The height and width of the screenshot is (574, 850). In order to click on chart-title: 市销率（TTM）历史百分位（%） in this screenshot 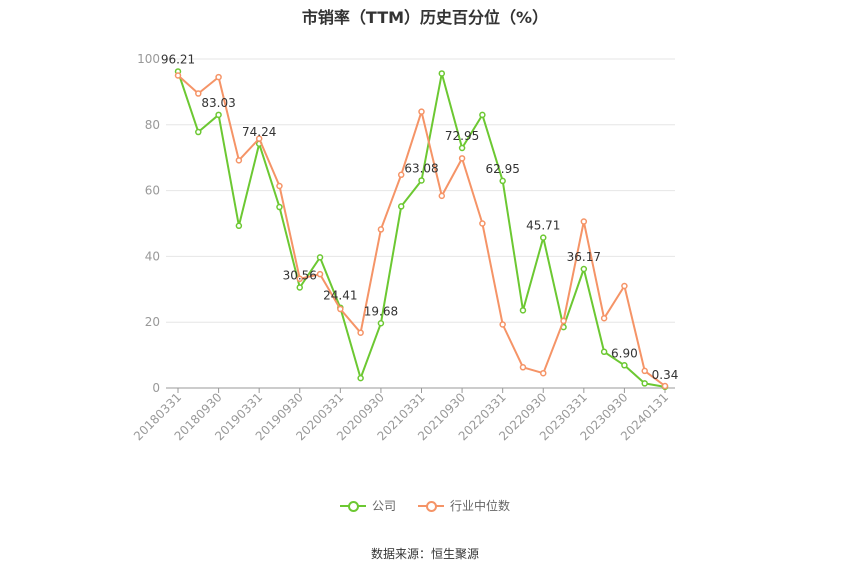, I will do `click(425, 17)`.